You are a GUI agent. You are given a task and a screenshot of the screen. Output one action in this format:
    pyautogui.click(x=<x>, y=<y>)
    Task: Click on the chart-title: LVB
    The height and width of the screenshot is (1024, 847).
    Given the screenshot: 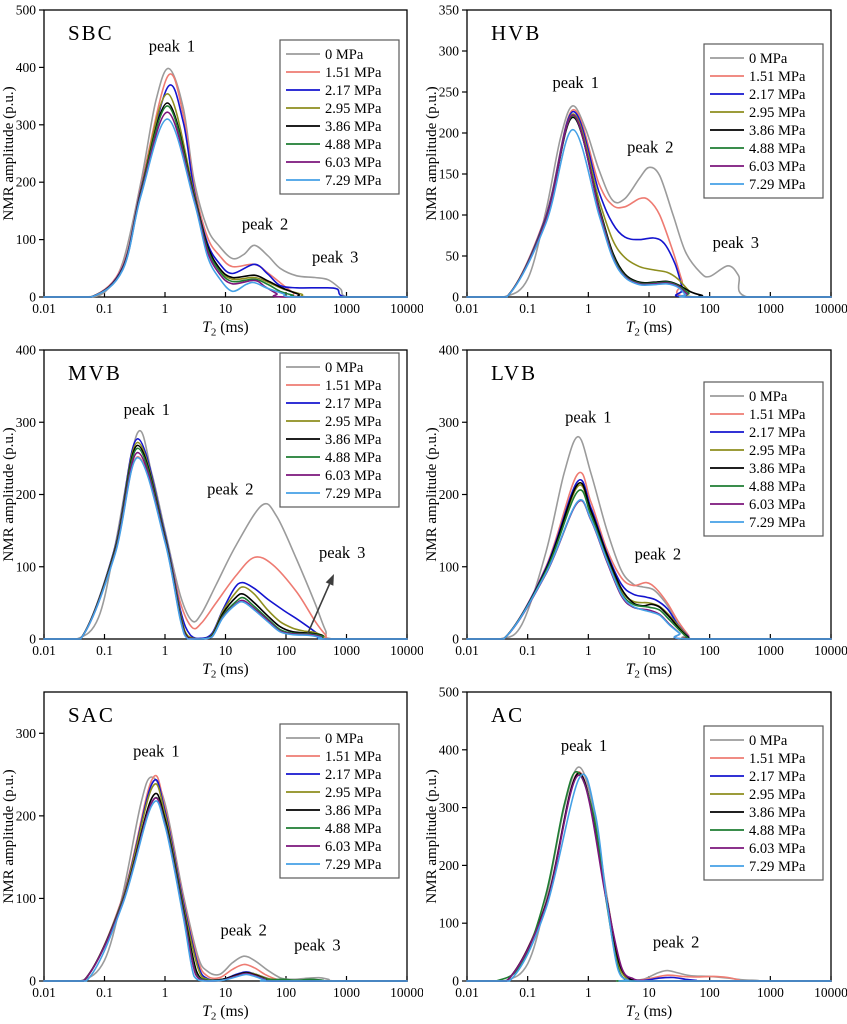 What is the action you would take?
    pyautogui.click(x=514, y=373)
    